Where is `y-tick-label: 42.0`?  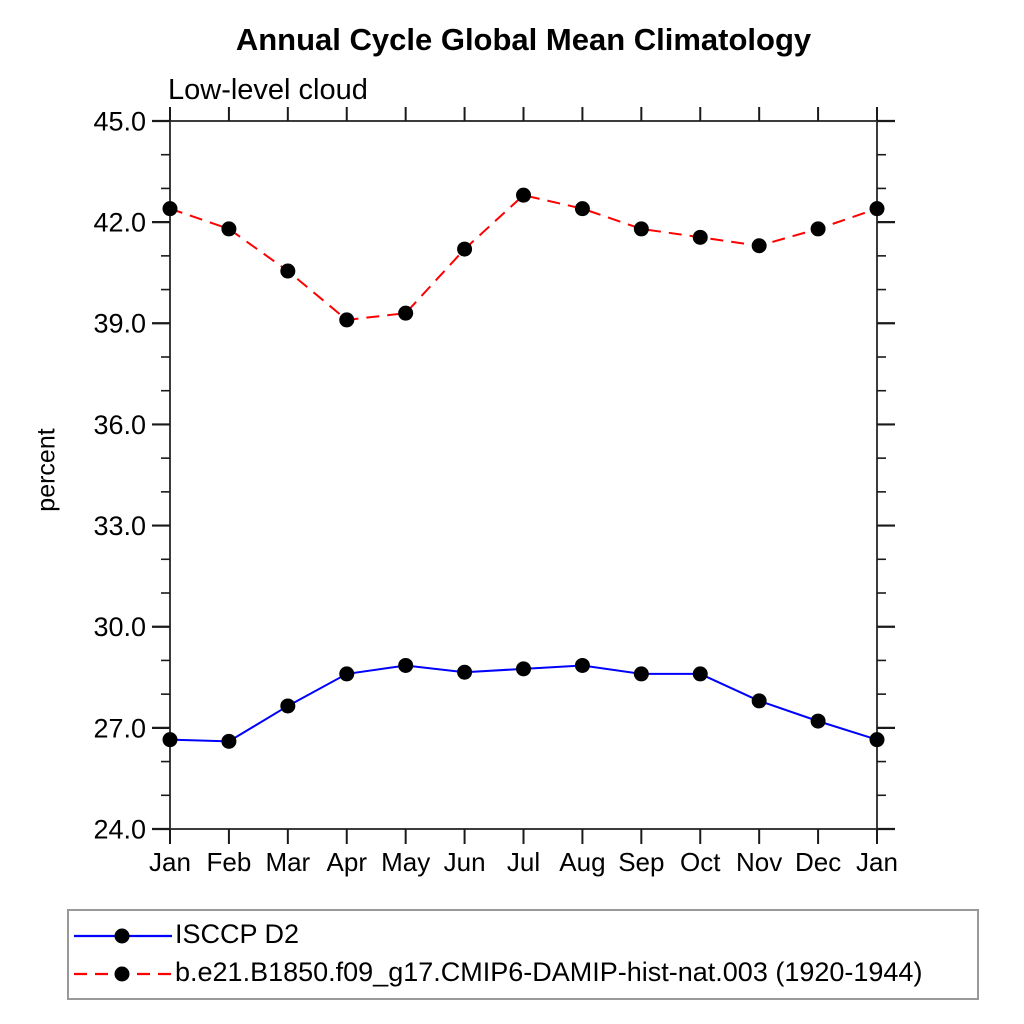
y-tick-label: 42.0 is located at coordinates (119, 223).